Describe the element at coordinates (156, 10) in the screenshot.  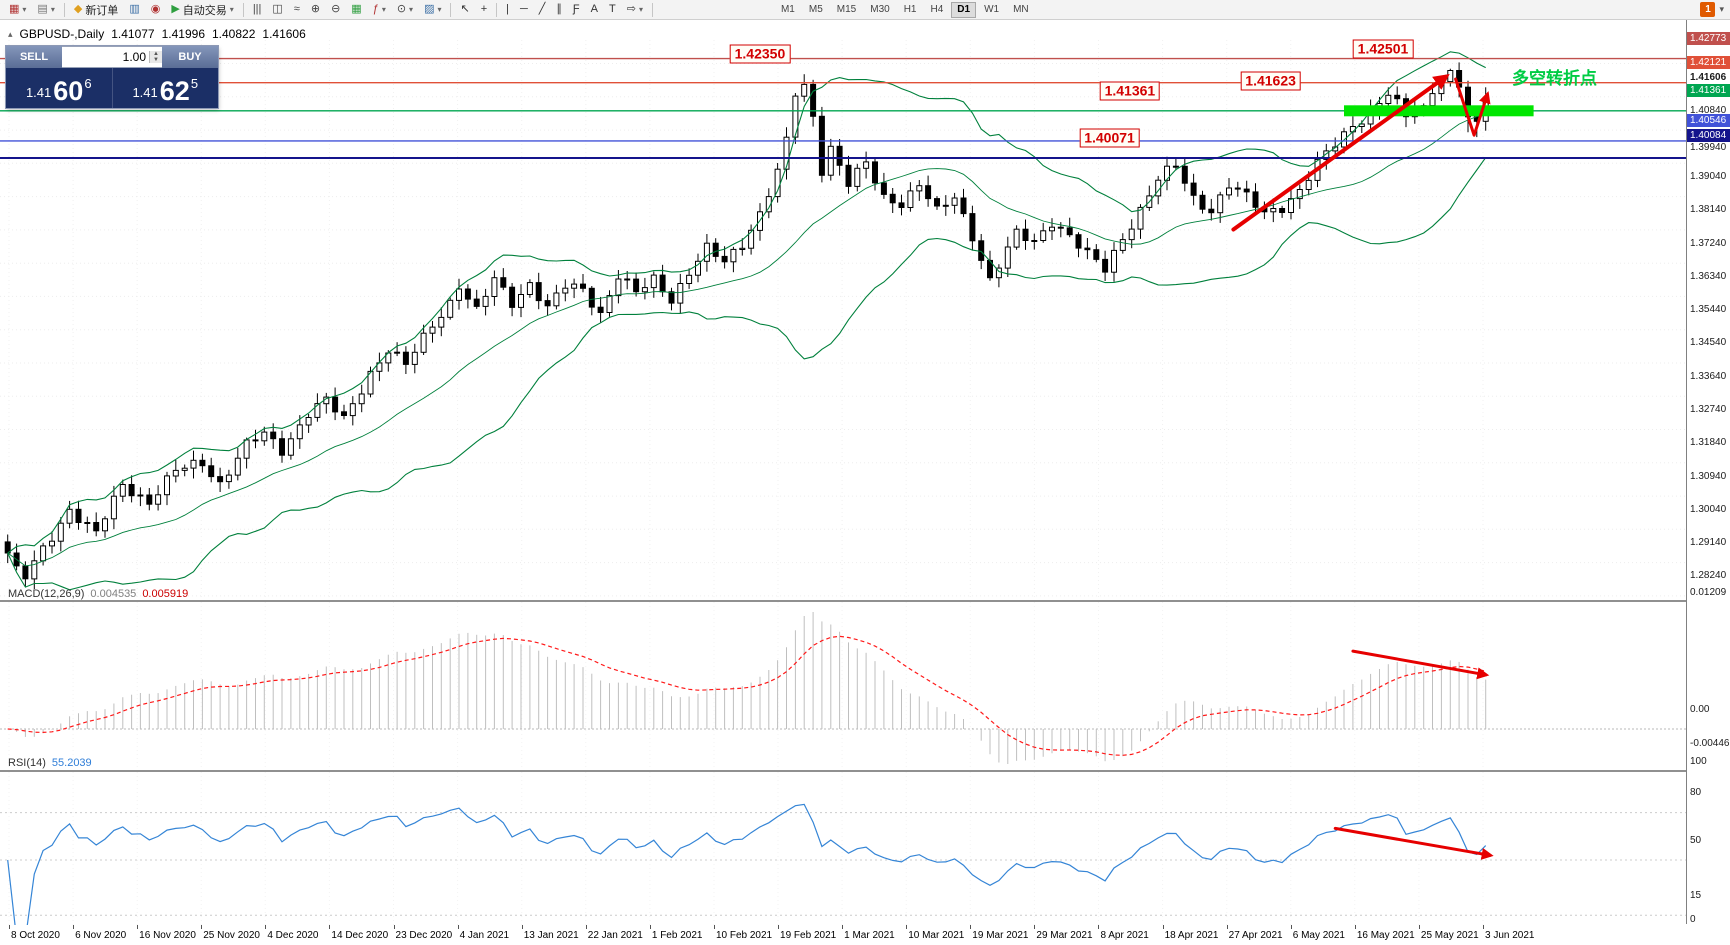
I see `alerts-button: ◉` at that location.